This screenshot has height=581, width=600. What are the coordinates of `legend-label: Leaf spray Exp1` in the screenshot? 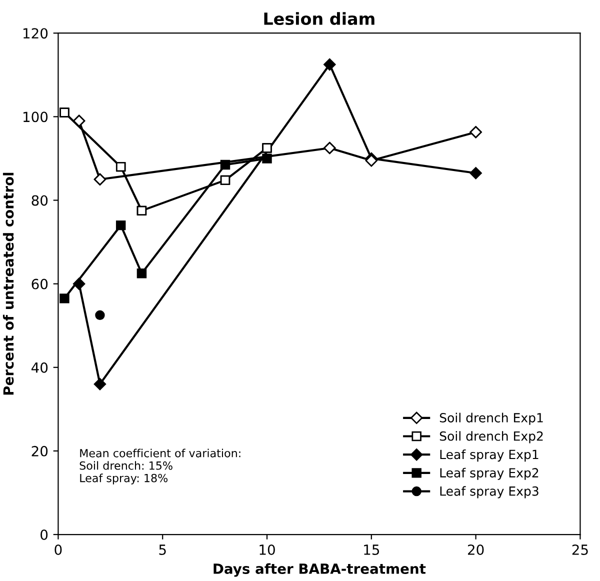 It's located at (489, 455).